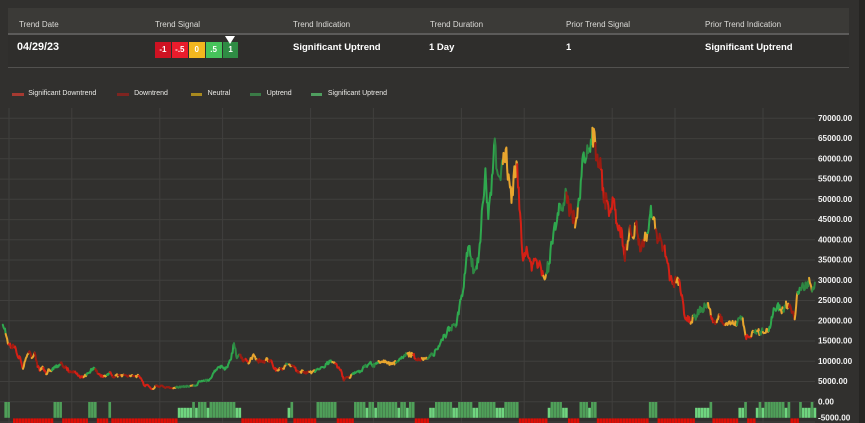  What do you see at coordinates (835, 158) in the screenshot?
I see `svg-text: 60000.00` at bounding box center [835, 158].